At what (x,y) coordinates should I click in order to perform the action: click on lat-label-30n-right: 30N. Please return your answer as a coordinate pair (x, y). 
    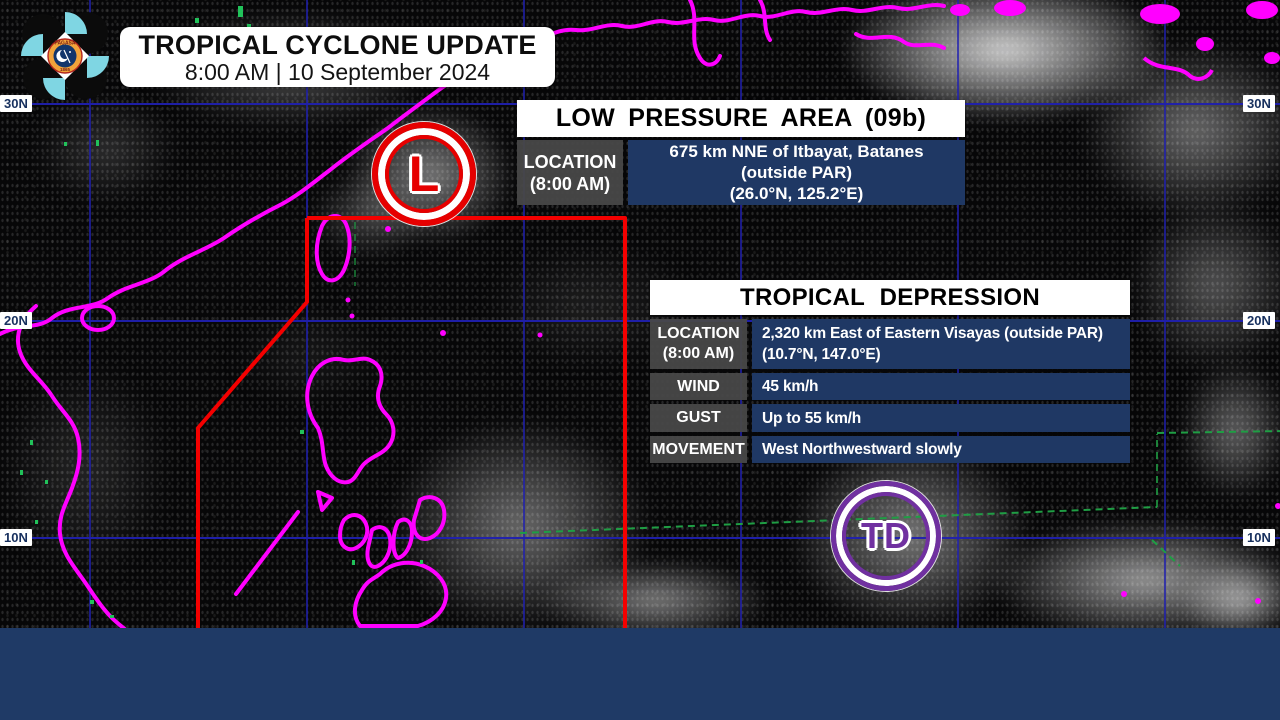
    Looking at the image, I should click on (1259, 103).